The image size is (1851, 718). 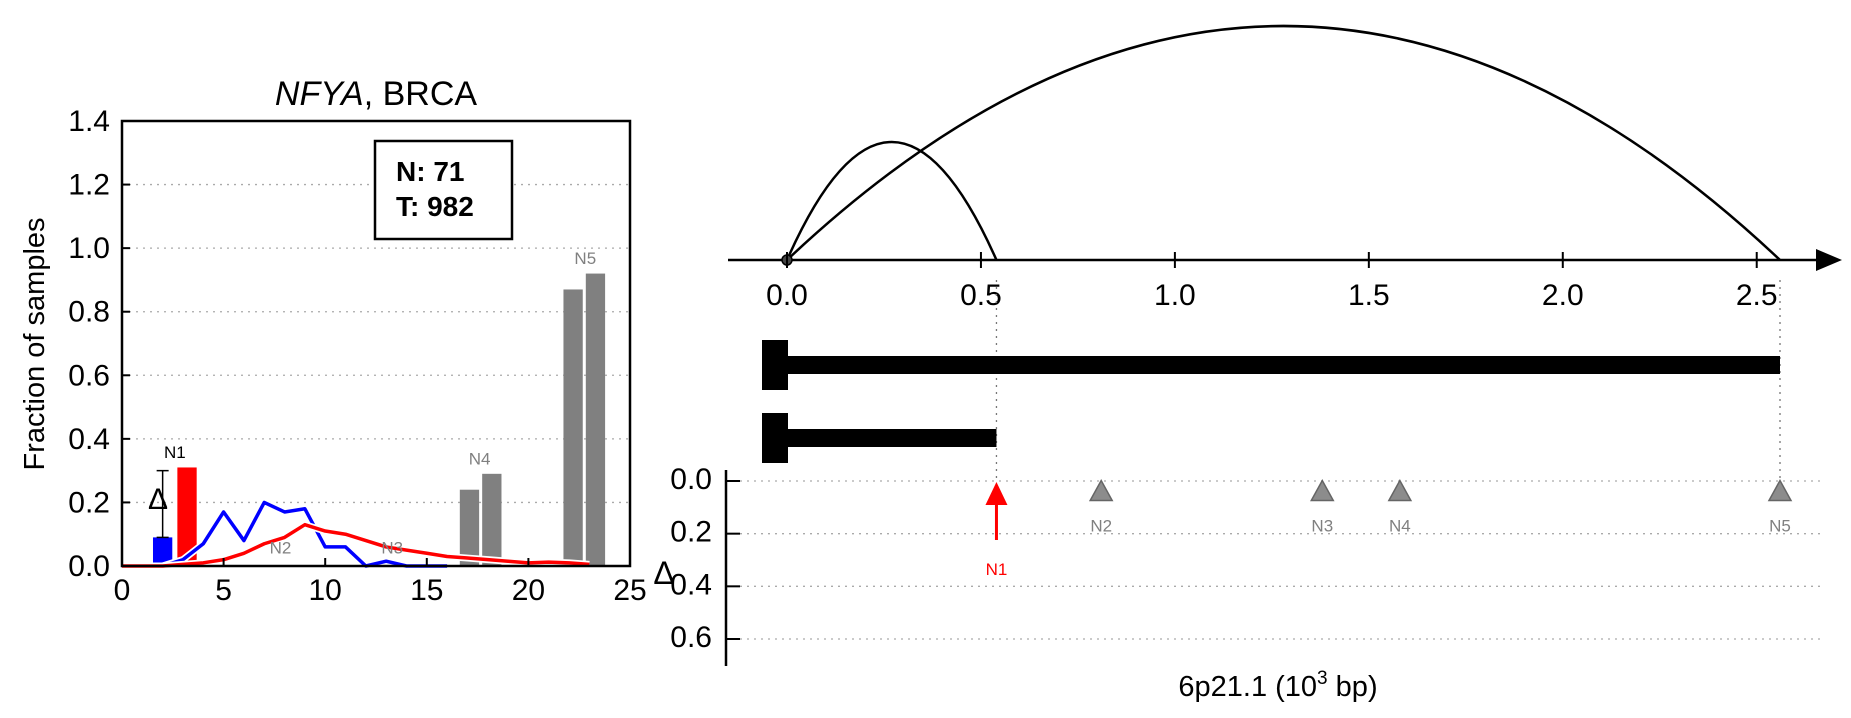 What do you see at coordinates (663, 573) in the screenshot?
I see `right-delta-axis-label: Δ` at bounding box center [663, 573].